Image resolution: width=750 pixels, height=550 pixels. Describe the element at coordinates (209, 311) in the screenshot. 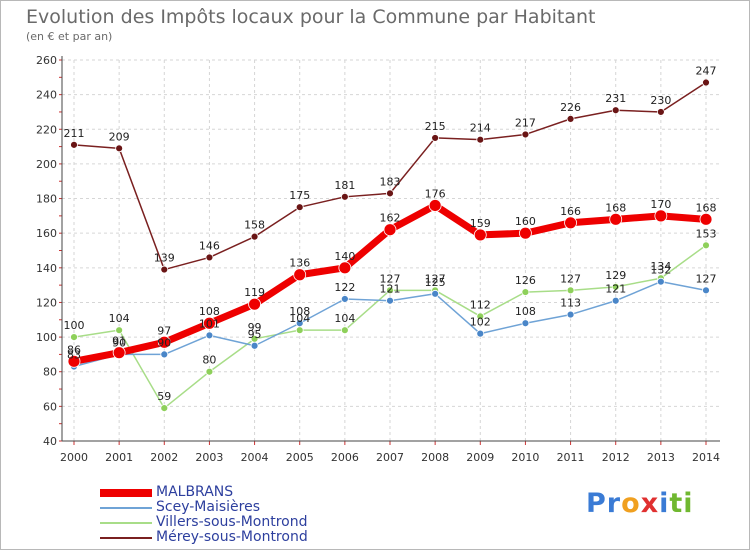

I see `data-label: 108` at that location.